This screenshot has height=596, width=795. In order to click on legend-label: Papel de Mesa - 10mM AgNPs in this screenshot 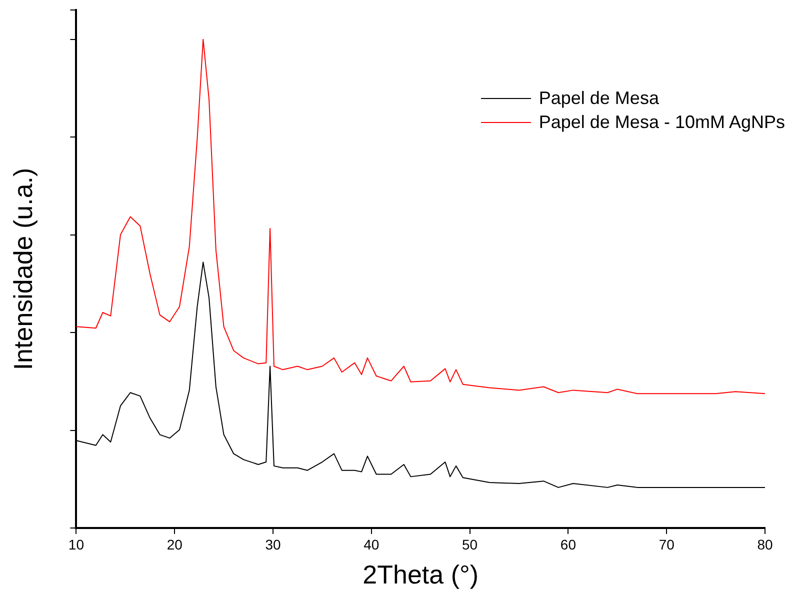, I will do `click(661, 122)`.